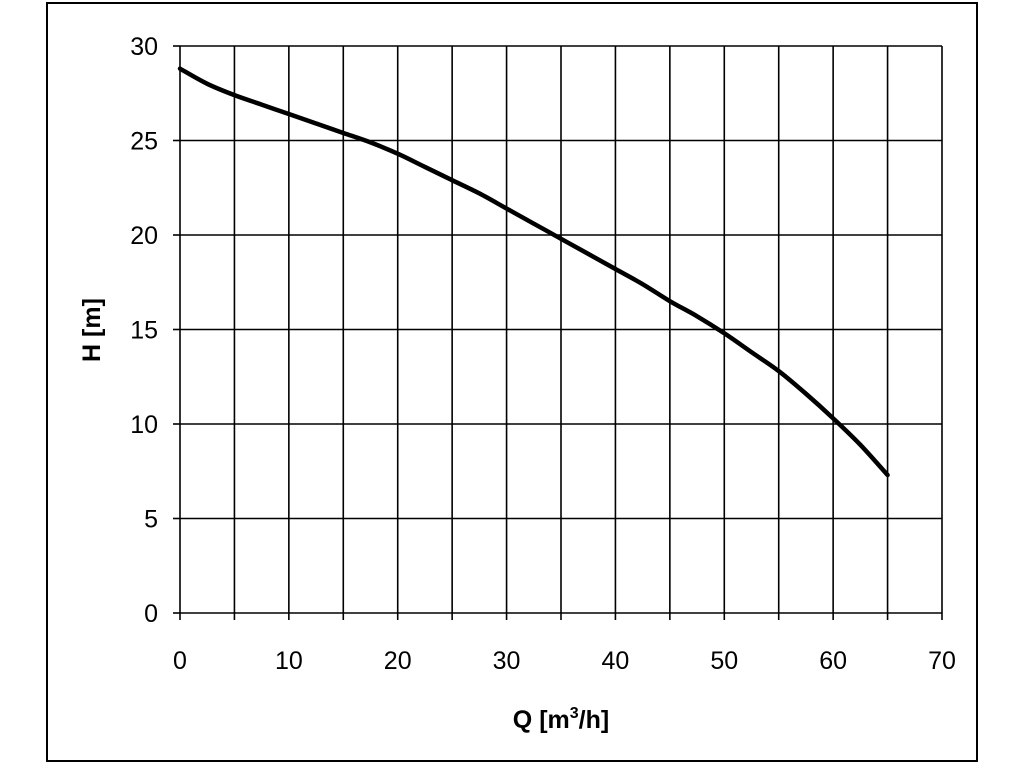 This screenshot has width=1024, height=768. Describe the element at coordinates (144, 47) in the screenshot. I see `y-tick-label: 30` at that location.